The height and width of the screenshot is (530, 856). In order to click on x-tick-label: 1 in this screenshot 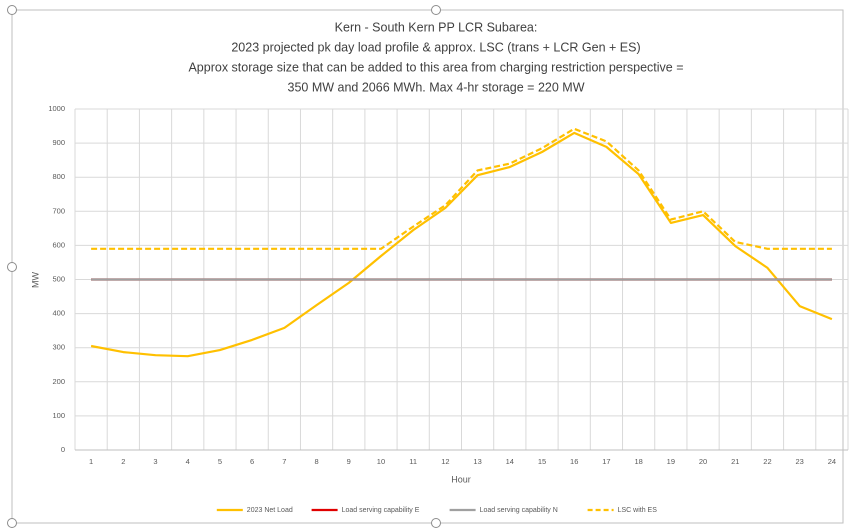, I will do `click(91, 461)`.